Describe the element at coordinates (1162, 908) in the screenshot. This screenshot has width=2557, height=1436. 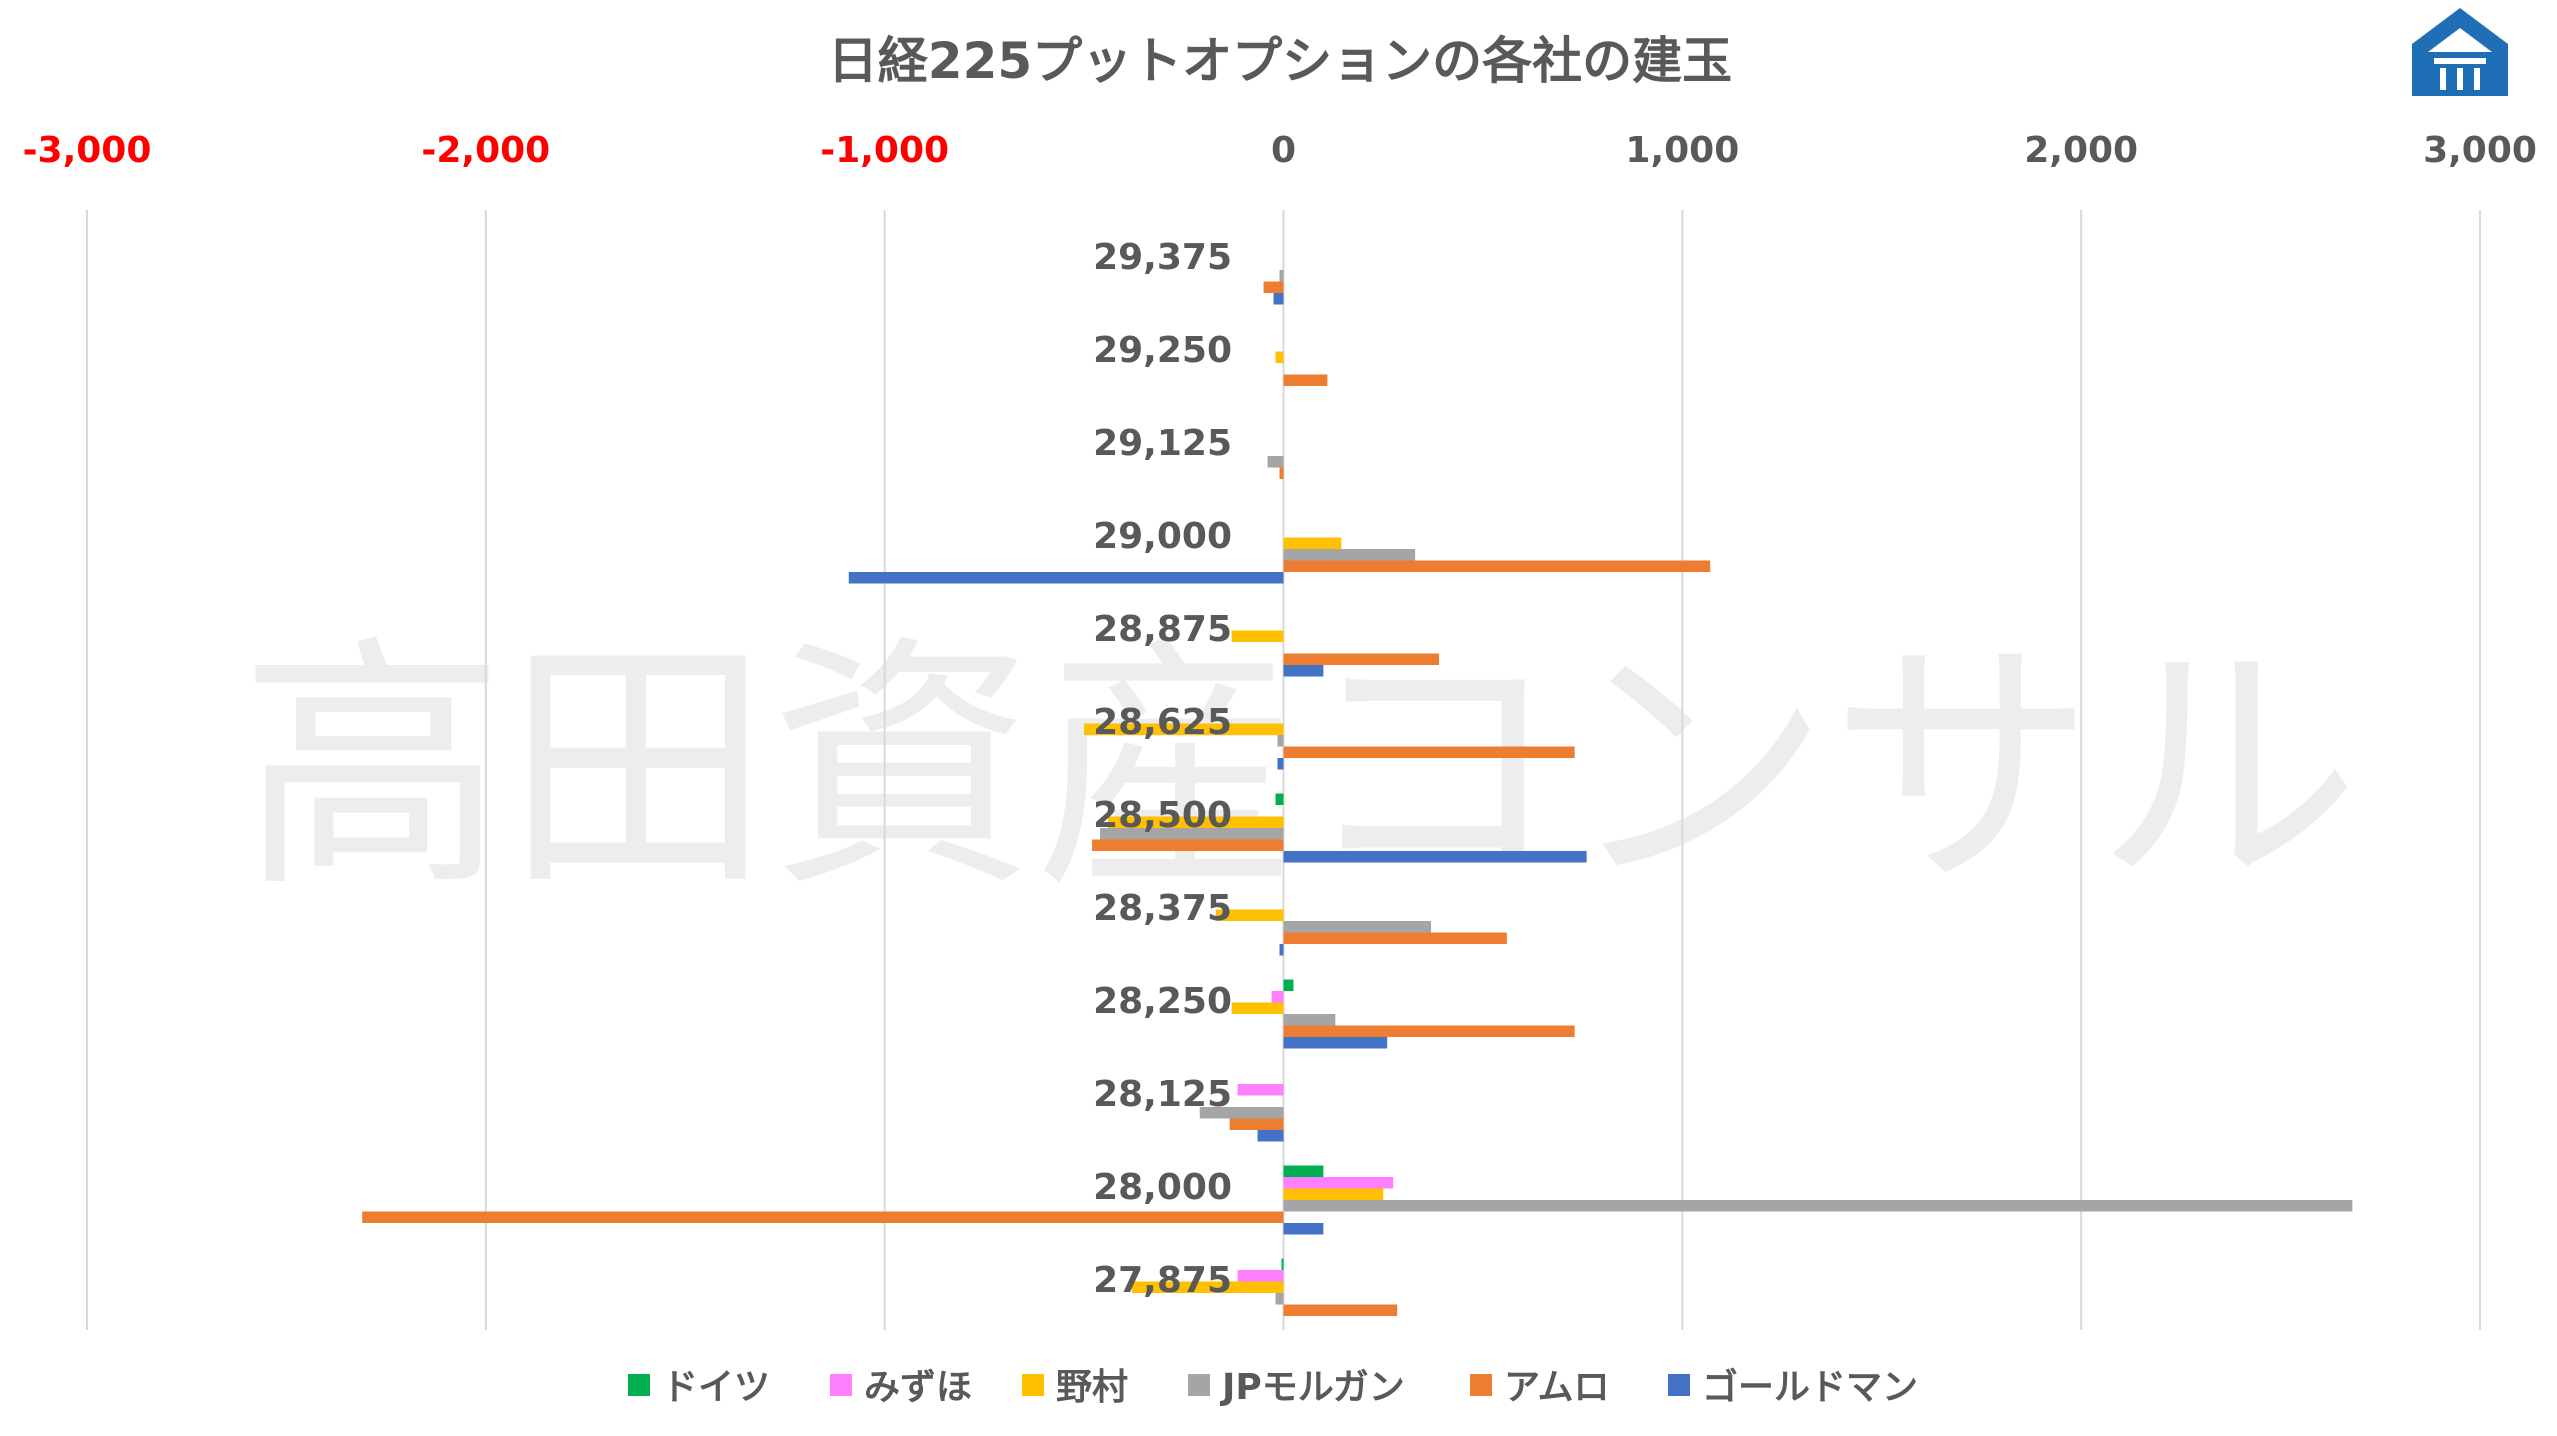
I see `y-tick-label: 28,375` at that location.